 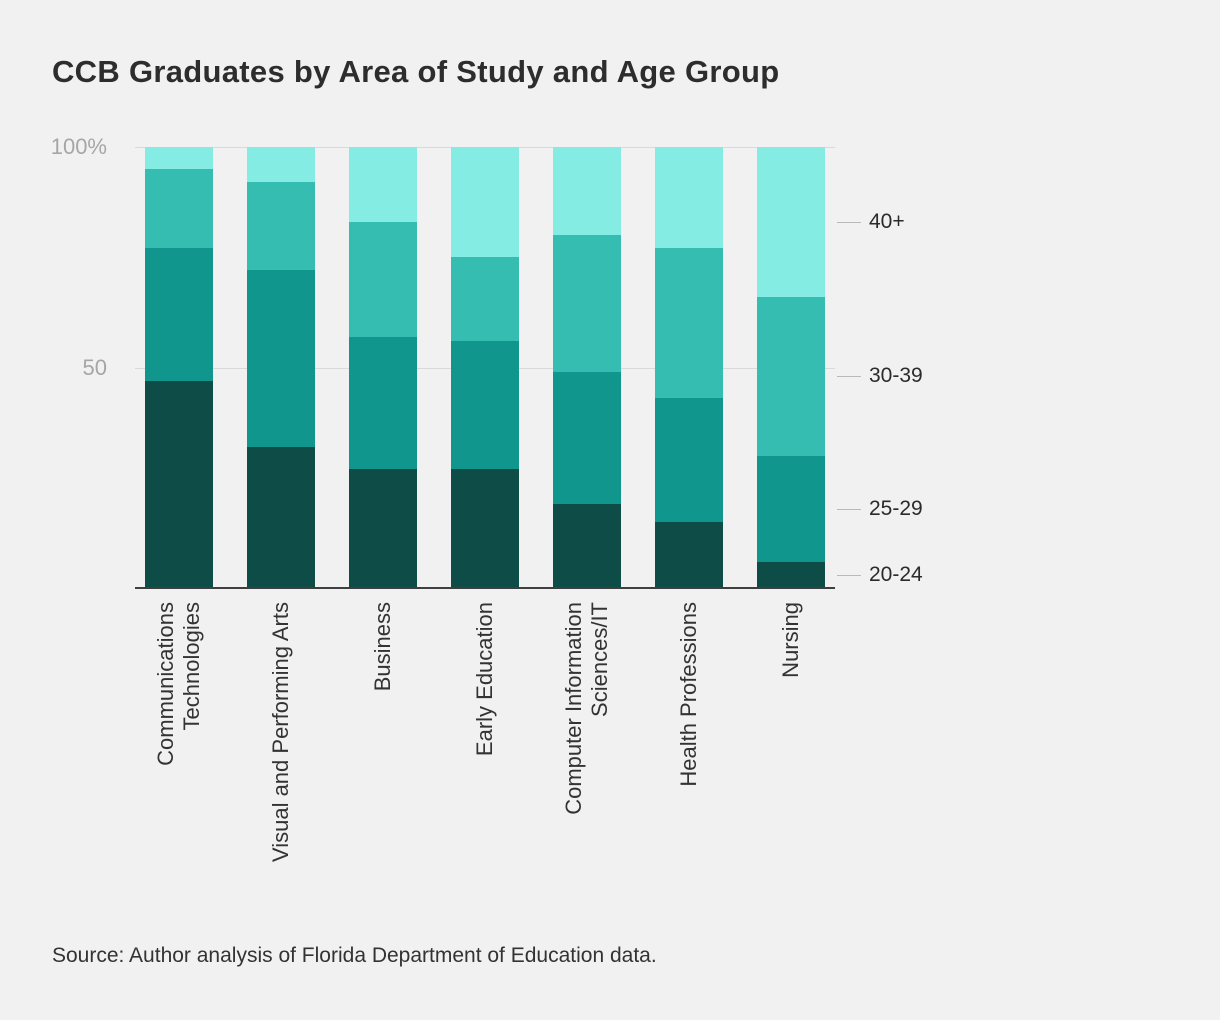 What do you see at coordinates (790, 640) in the screenshot?
I see `category-label-nursing: Nursing` at bounding box center [790, 640].